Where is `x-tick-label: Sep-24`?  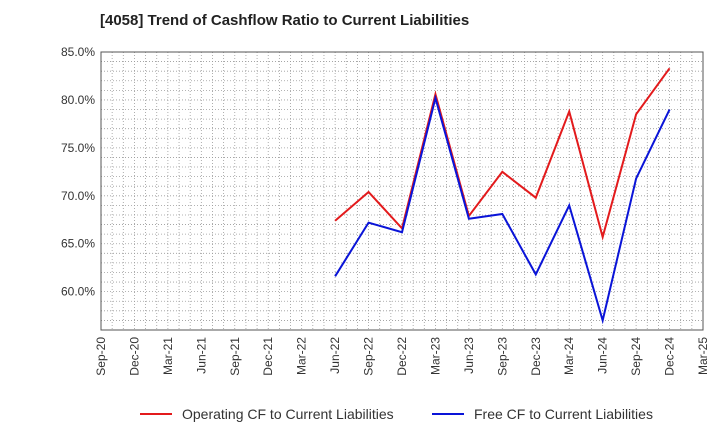
x-tick-label: Sep-24 is located at coordinates (636, 356).